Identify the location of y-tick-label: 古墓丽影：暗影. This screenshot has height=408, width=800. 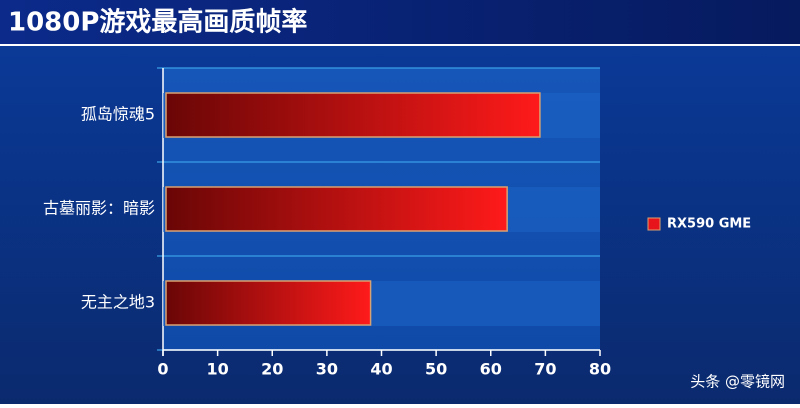
(99, 208).